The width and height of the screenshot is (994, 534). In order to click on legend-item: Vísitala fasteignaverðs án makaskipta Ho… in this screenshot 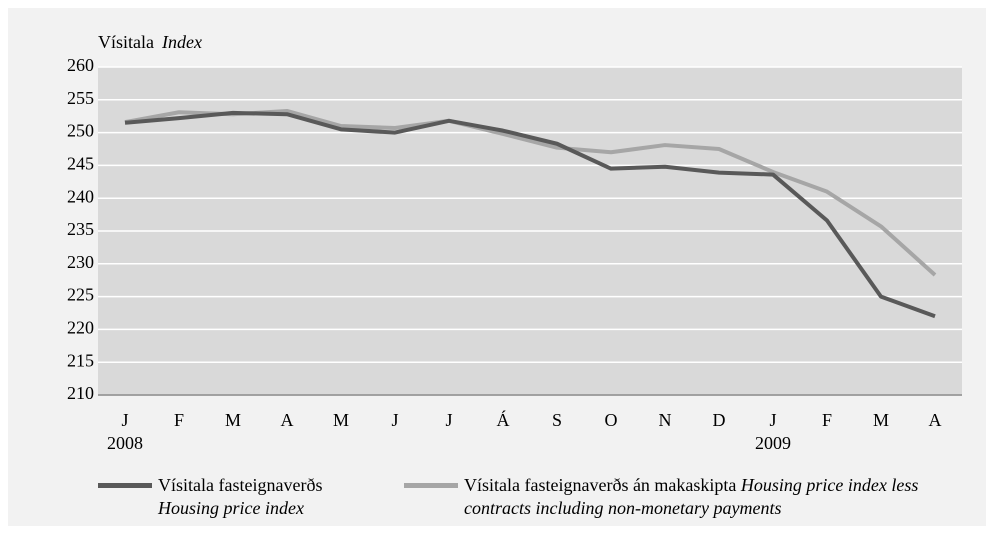, I will do `click(674, 497)`.